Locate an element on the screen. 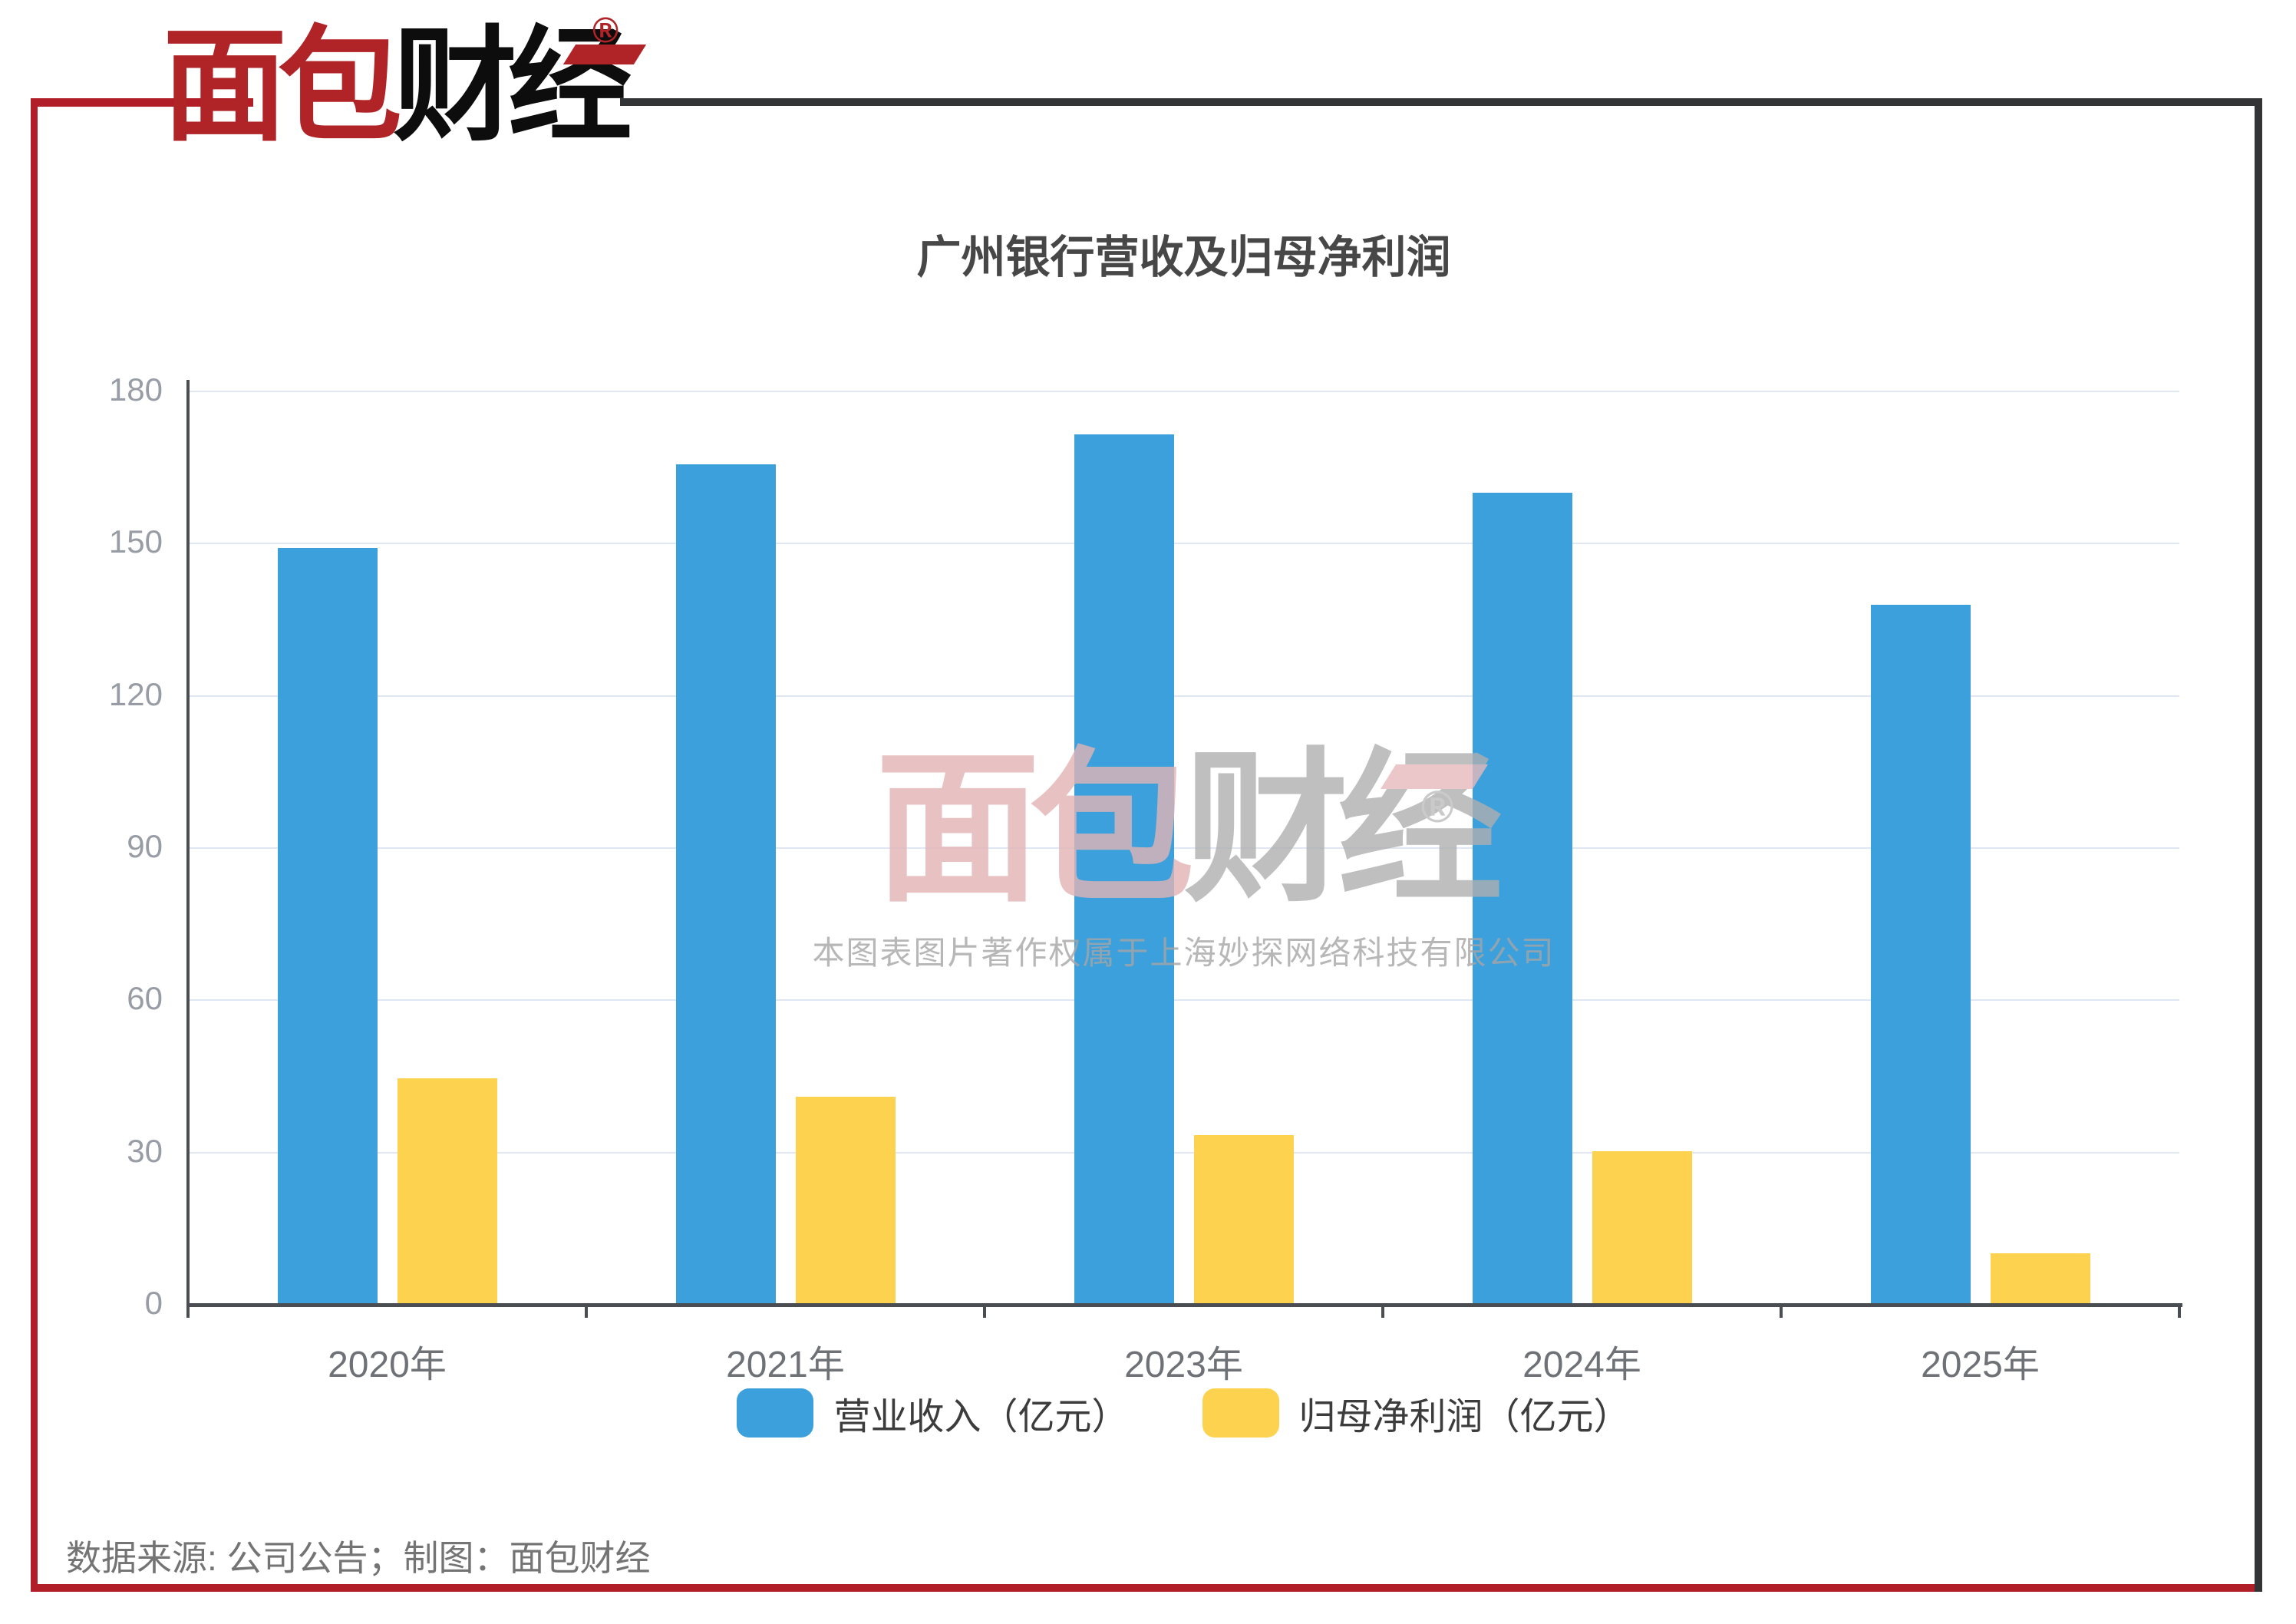 This screenshot has height=1624, width=2296. y-axis-label: 180 is located at coordinates (135, 389).